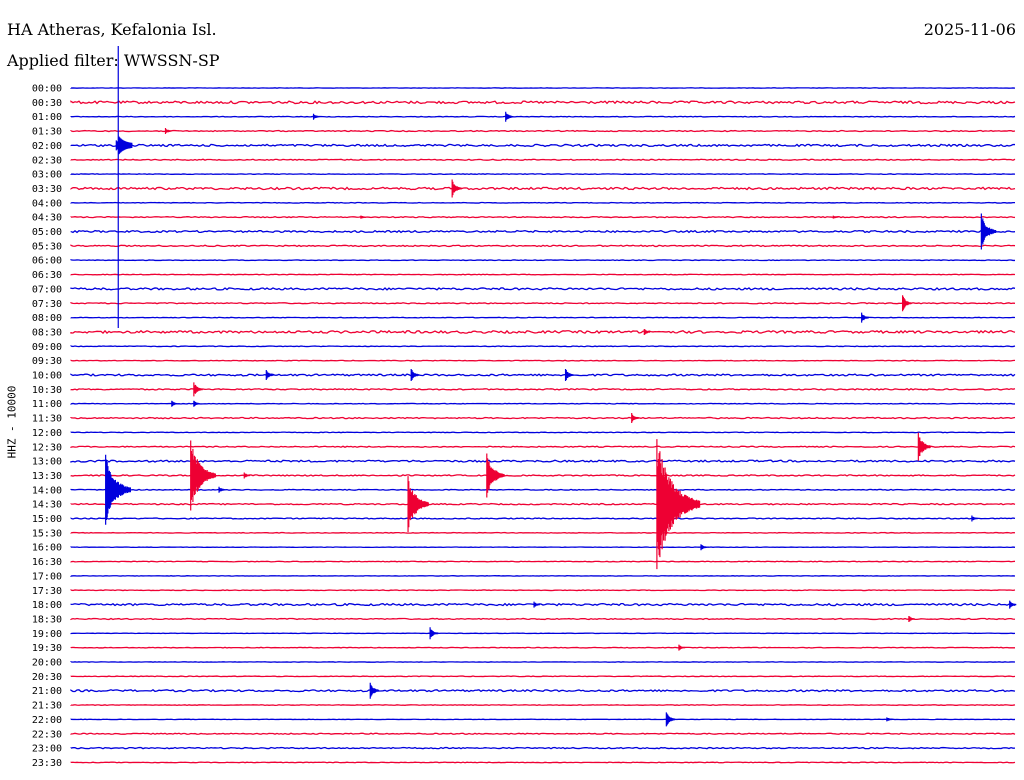 This screenshot has width=1024, height=780. What do you see at coordinates (47, 175) in the screenshot?
I see `time-tick-label: 03:00` at bounding box center [47, 175].